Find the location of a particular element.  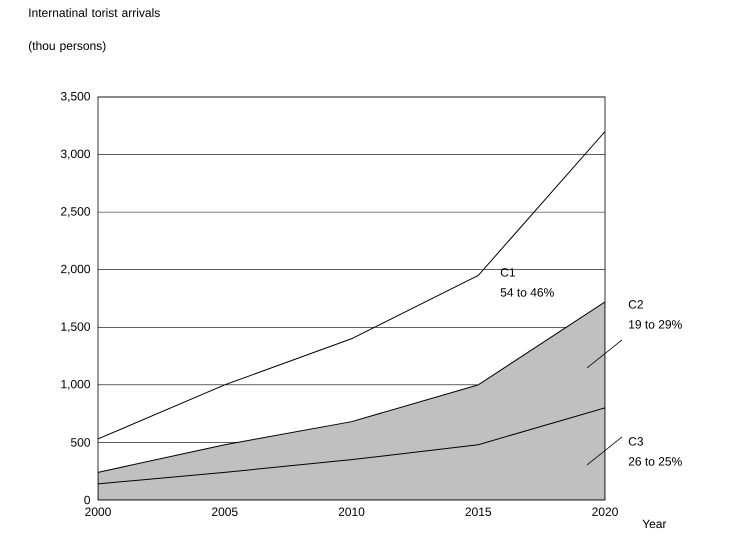

y-tick-label: 0 is located at coordinates (87, 500).